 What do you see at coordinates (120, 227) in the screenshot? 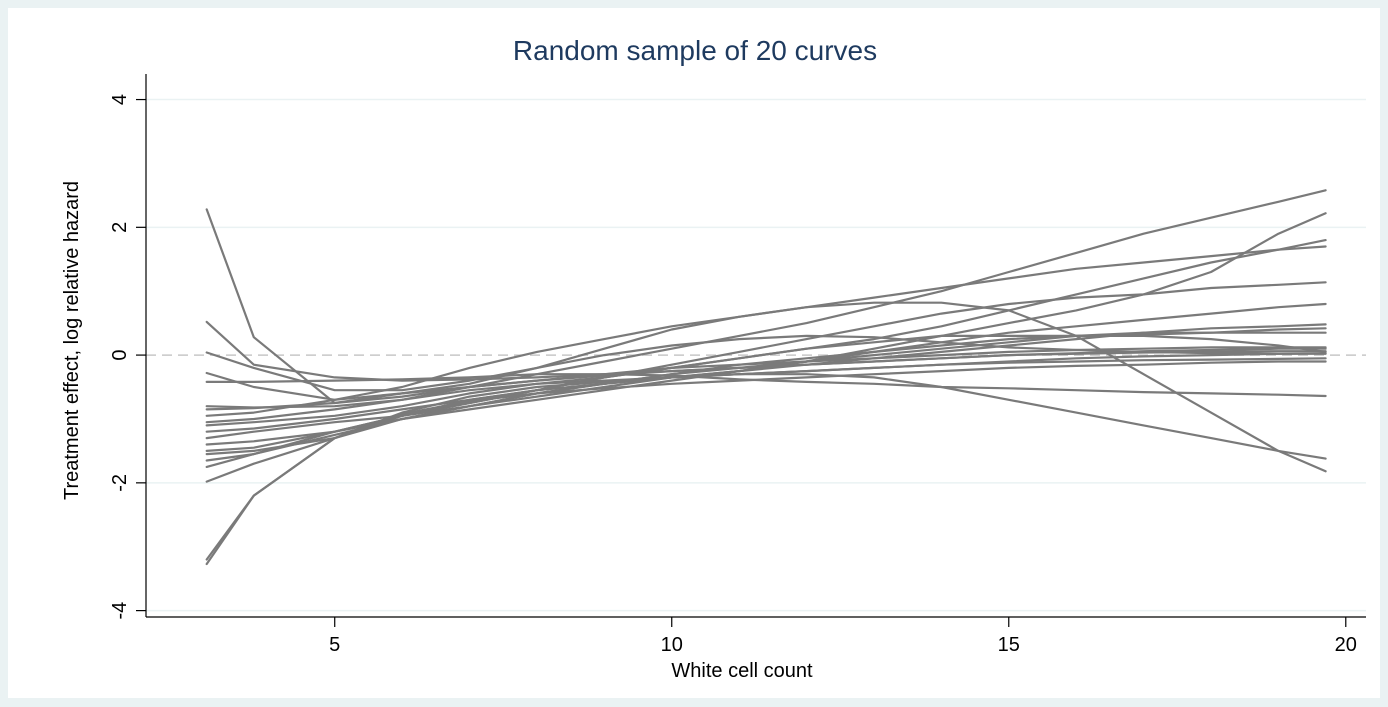
I see `y-tick-label-3: 2` at bounding box center [120, 227].